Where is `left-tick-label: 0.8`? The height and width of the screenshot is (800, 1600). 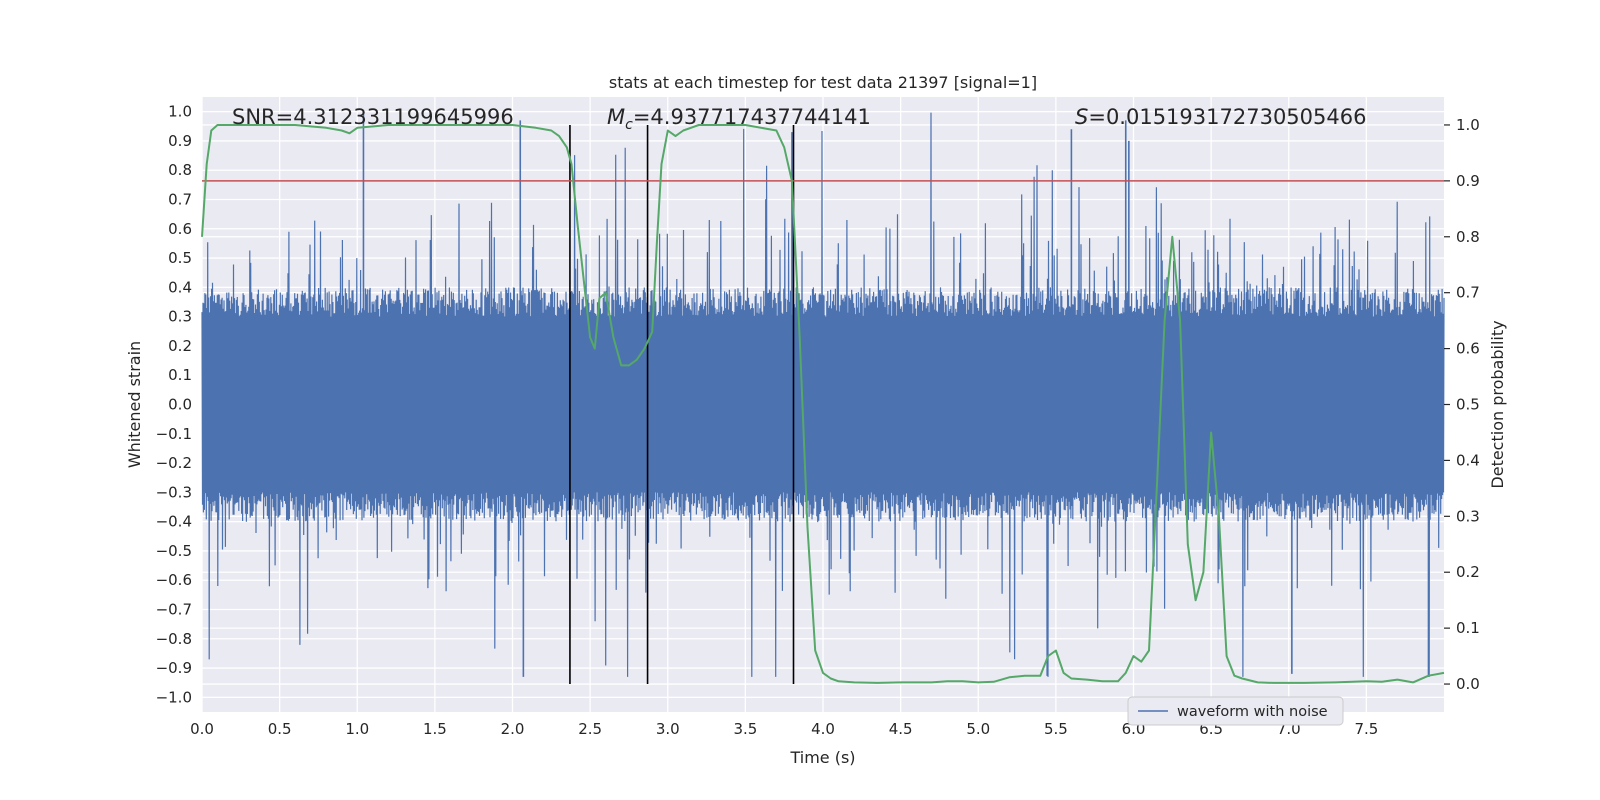
left-tick-label: 0.8 is located at coordinates (180, 170).